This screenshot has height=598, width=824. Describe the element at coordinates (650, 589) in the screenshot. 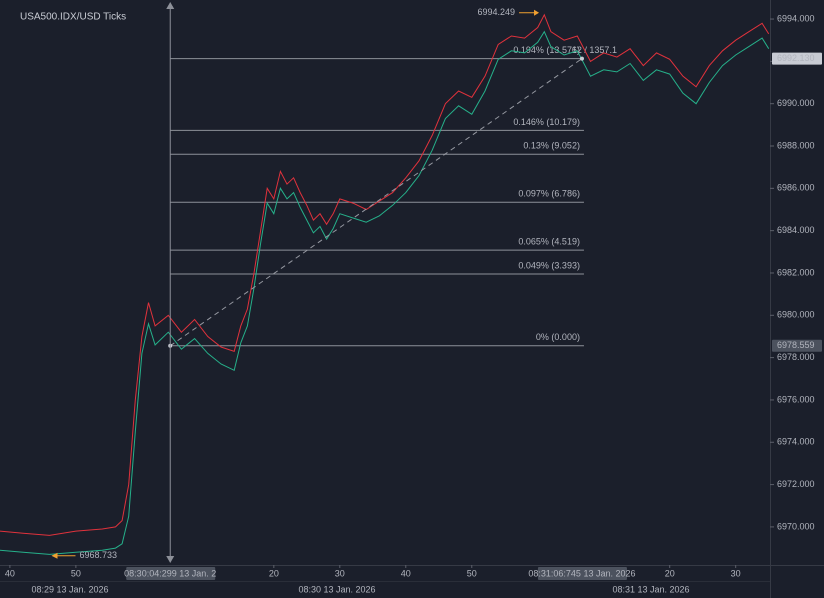

I see `date-label: 08:31 13 Jan. 2026` at that location.